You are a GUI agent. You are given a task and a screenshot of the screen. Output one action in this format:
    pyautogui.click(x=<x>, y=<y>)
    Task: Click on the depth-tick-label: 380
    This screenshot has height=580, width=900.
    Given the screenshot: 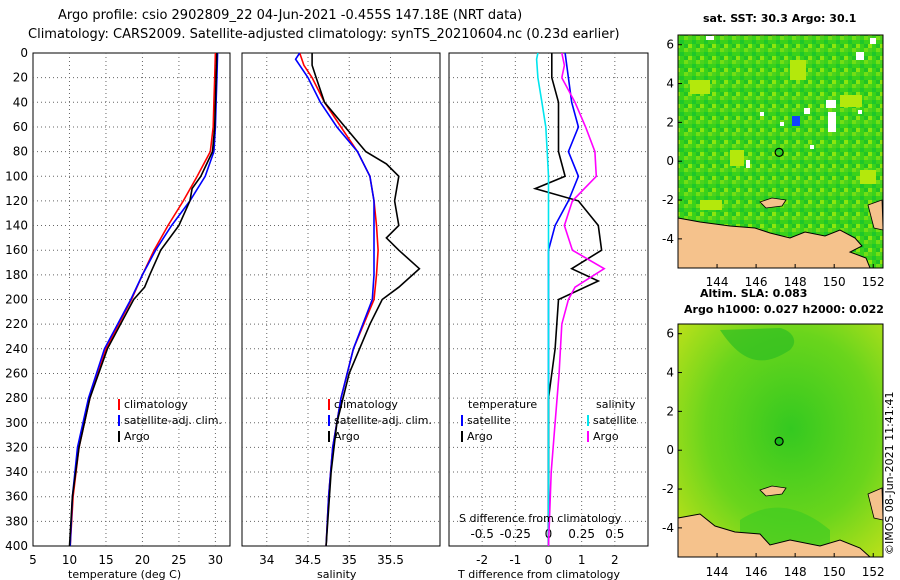 What is the action you would take?
    pyautogui.click(x=16, y=521)
    